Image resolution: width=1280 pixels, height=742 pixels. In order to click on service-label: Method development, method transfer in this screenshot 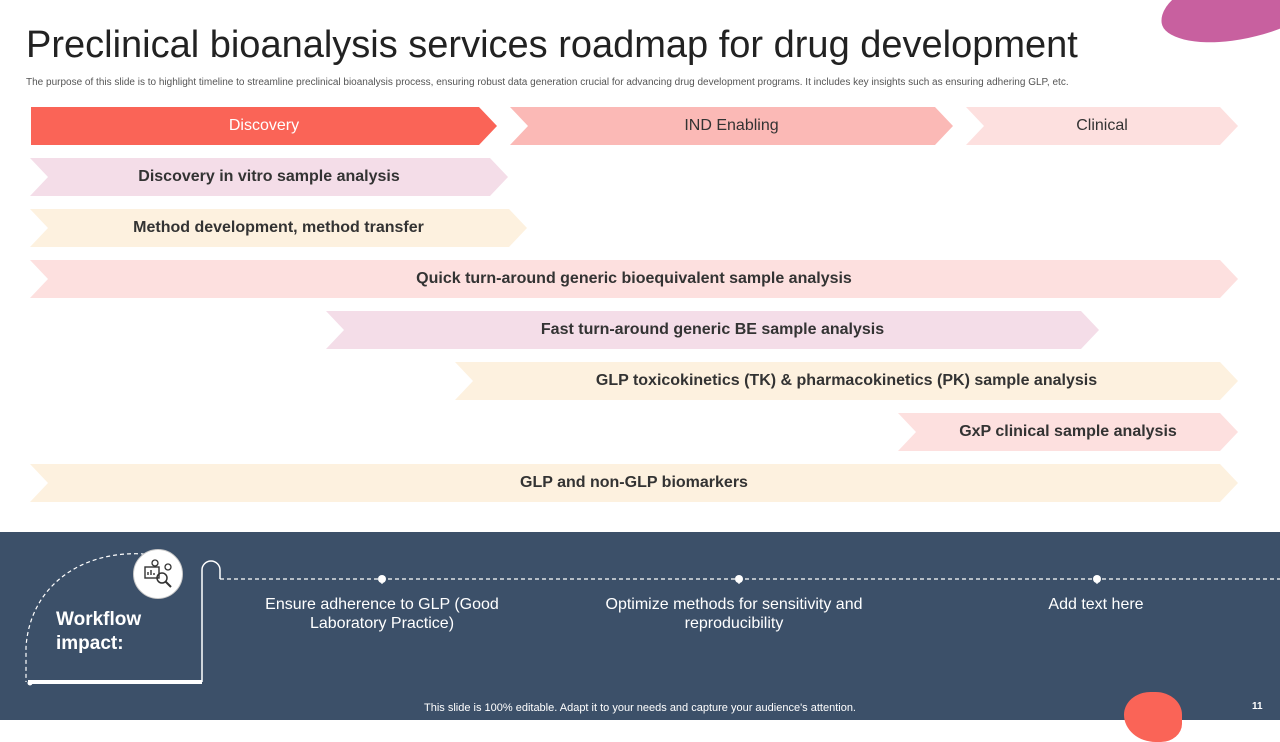, I will do `click(278, 227)`.